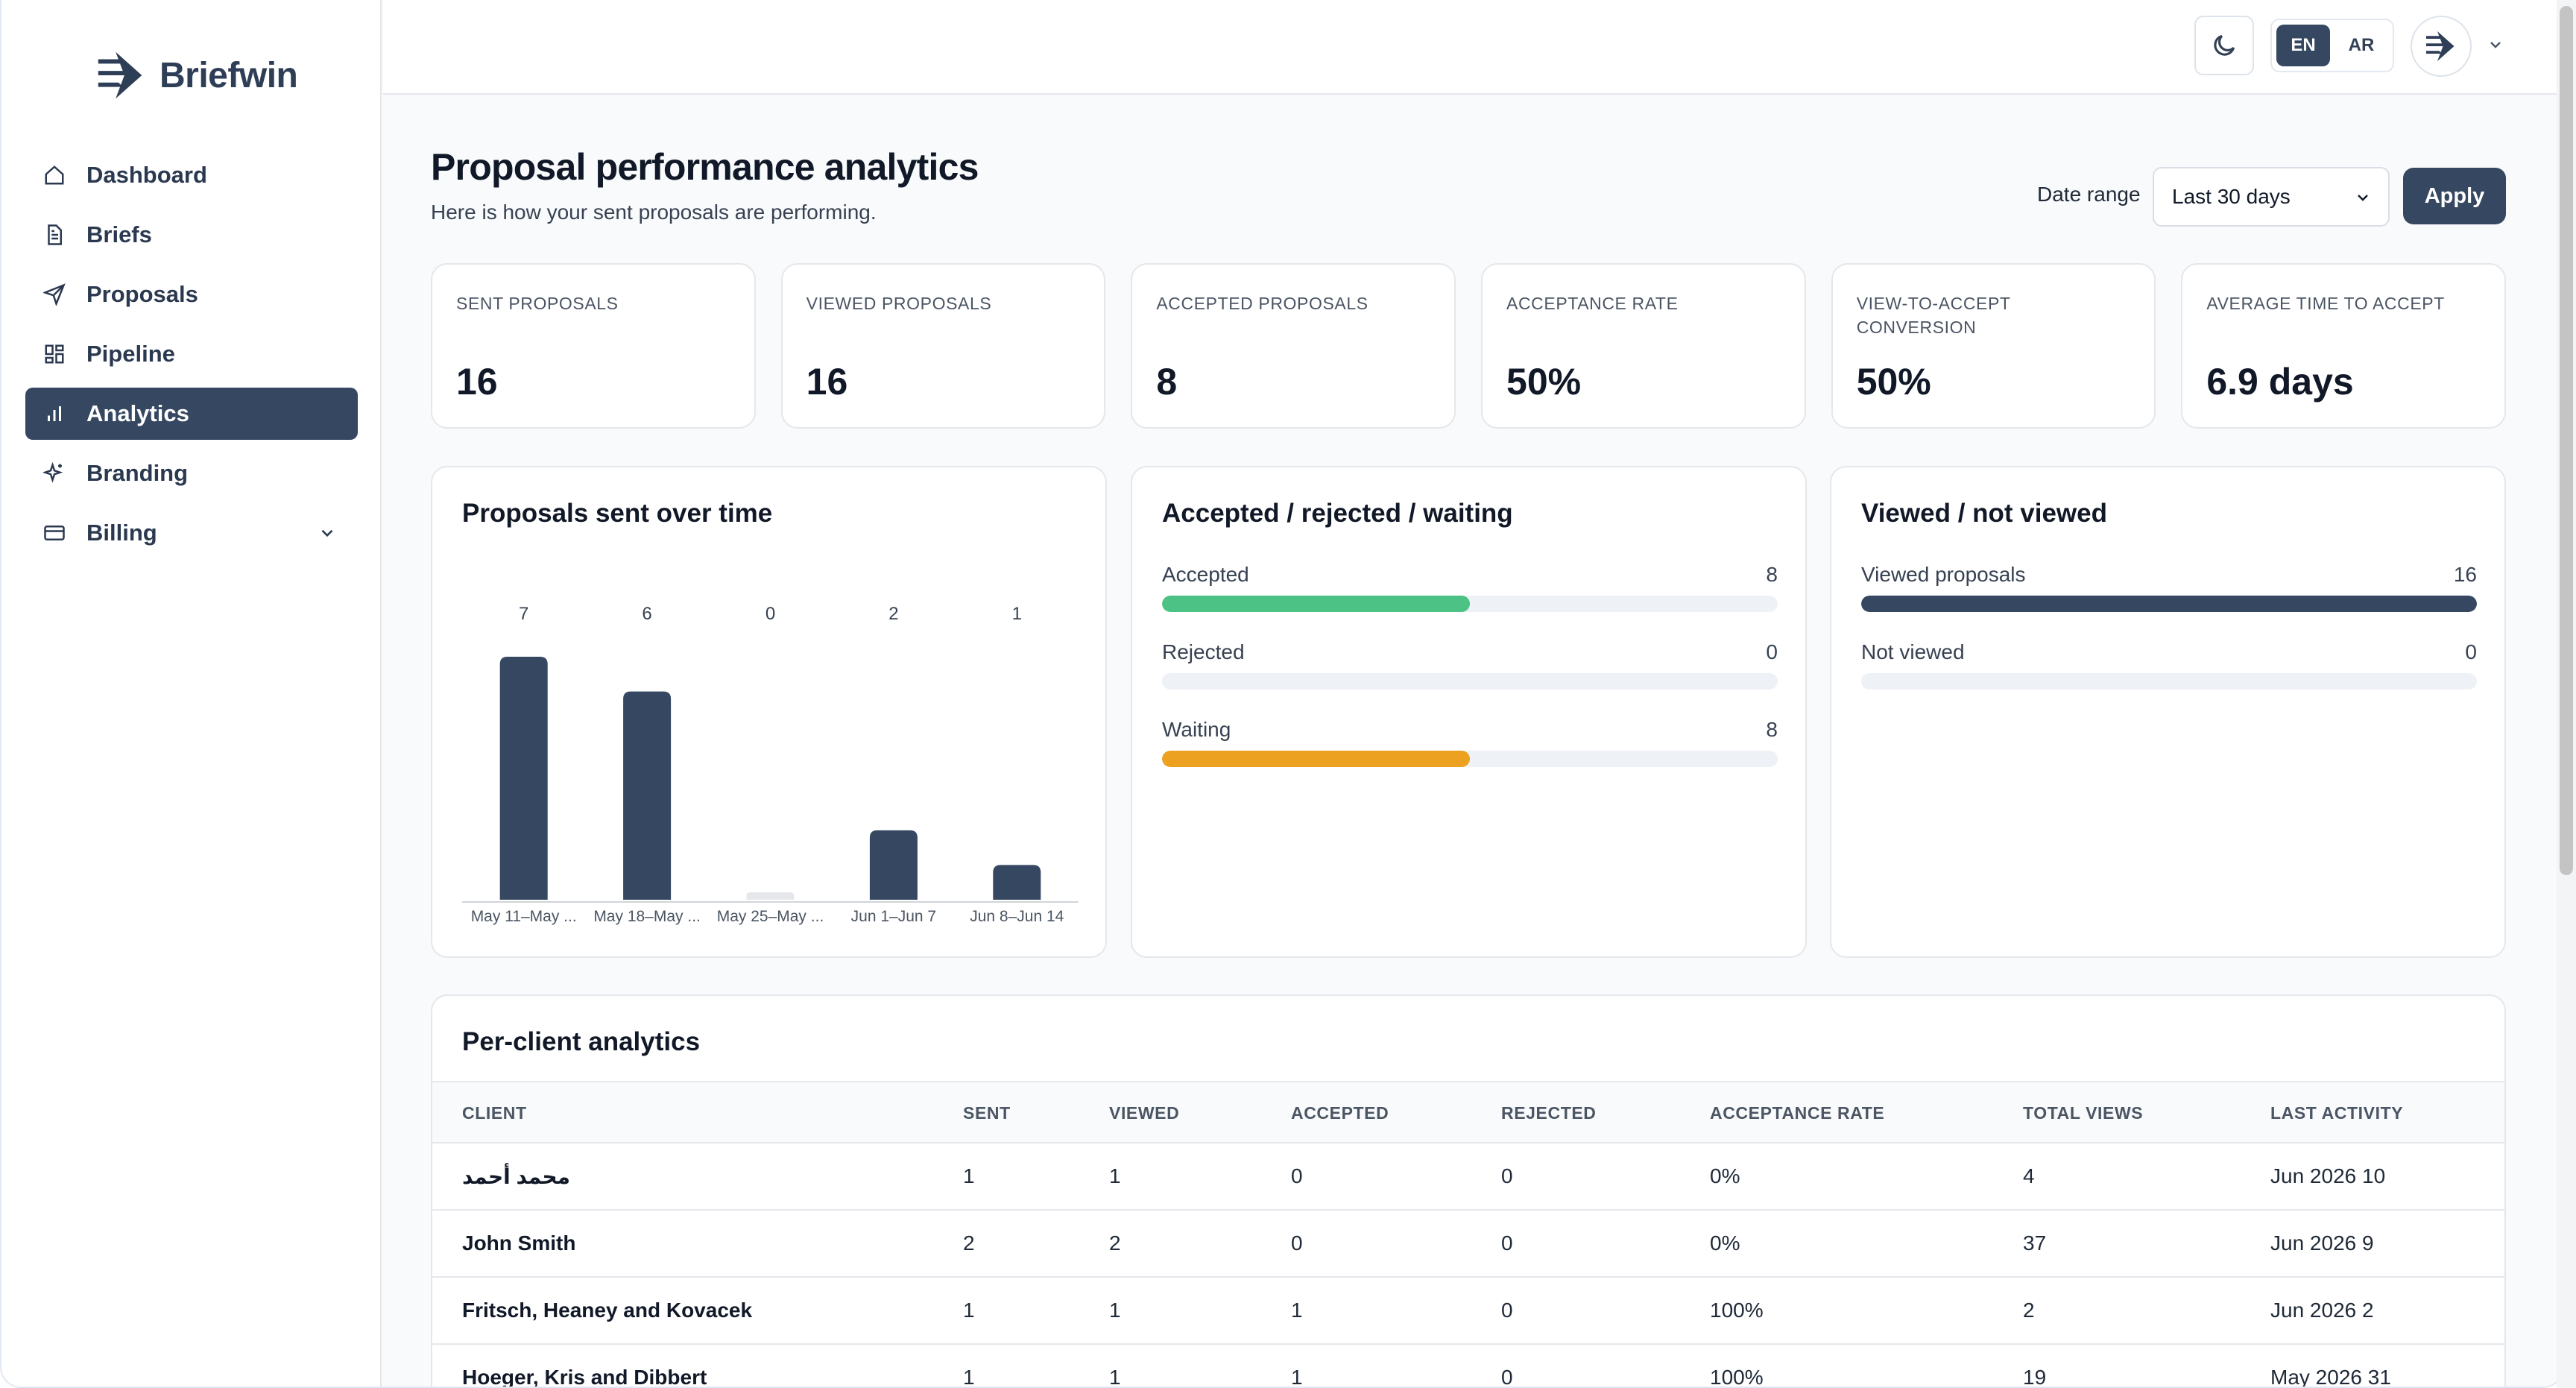 The height and width of the screenshot is (1388, 2576). What do you see at coordinates (130, 354) in the screenshot?
I see `sidebar-item-label: Pipeline` at bounding box center [130, 354].